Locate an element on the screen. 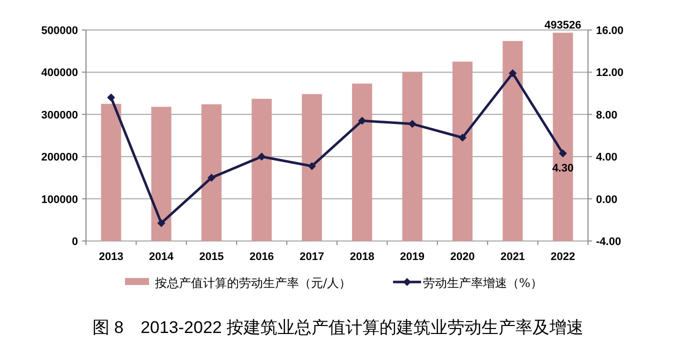 This screenshot has height=348, width=676. x-tick-label: 2022 is located at coordinates (563, 257).